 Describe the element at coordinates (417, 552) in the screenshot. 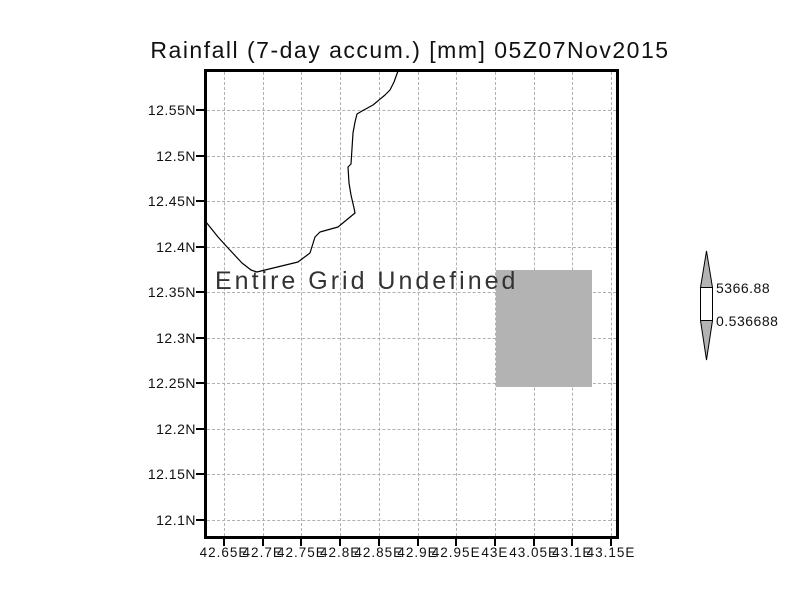

I see `lon-tick-label: 42.9E` at that location.